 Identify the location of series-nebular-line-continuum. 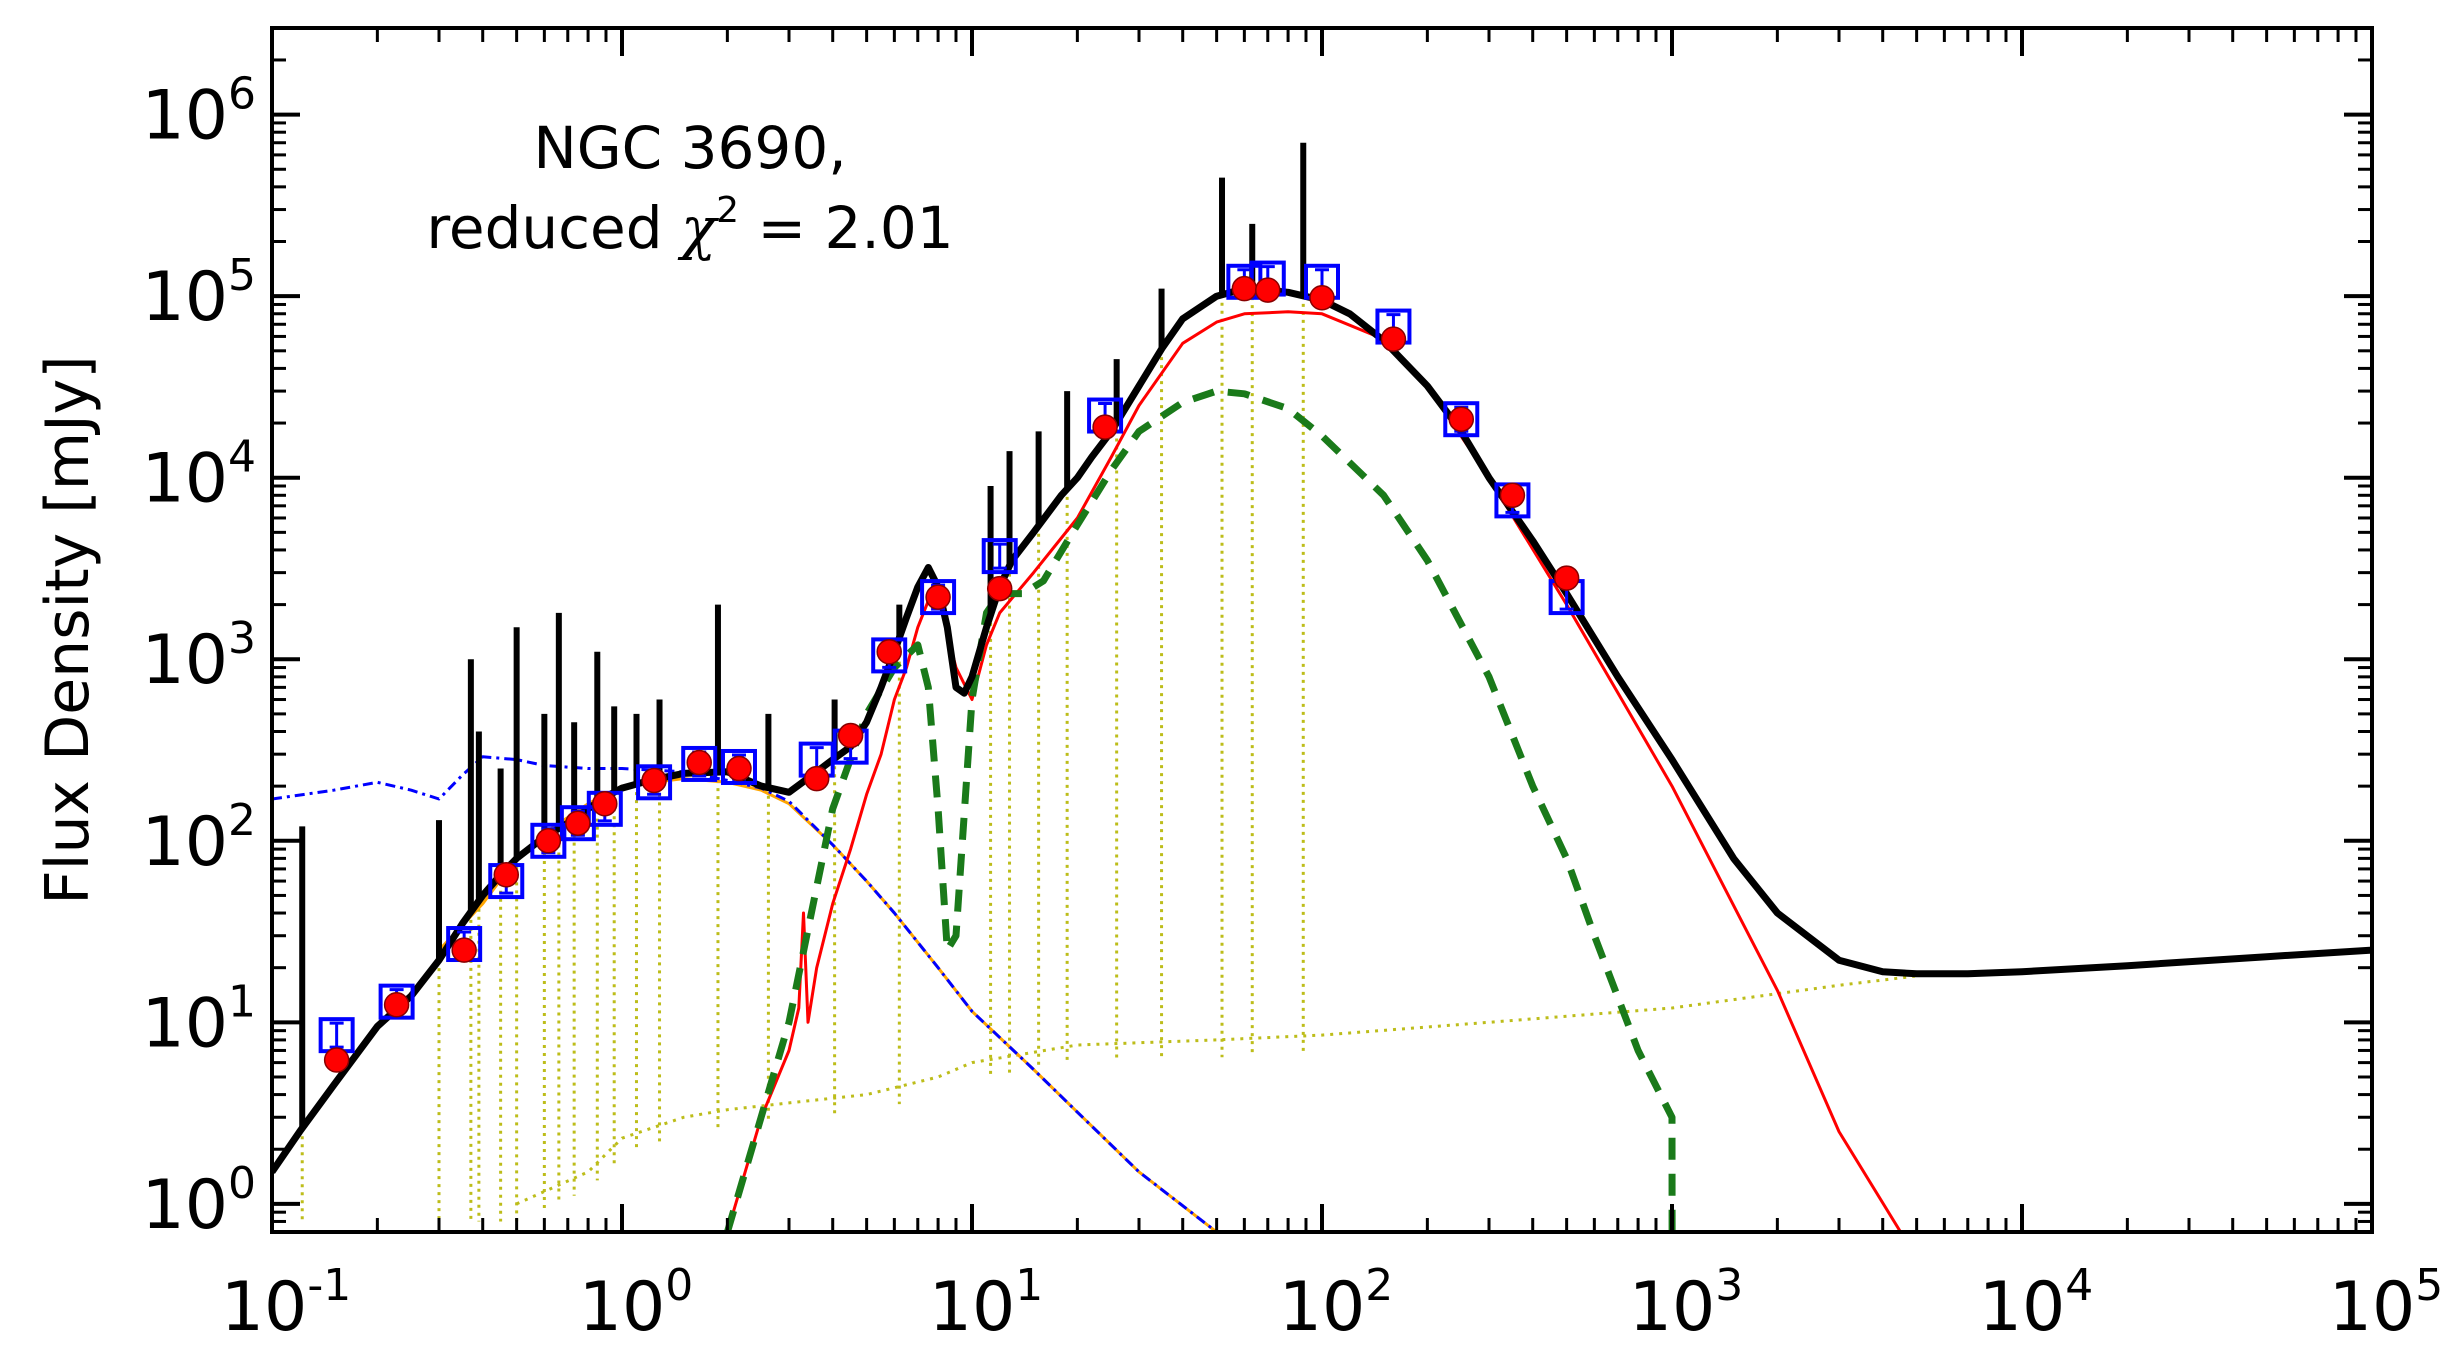
(1216, 1090).